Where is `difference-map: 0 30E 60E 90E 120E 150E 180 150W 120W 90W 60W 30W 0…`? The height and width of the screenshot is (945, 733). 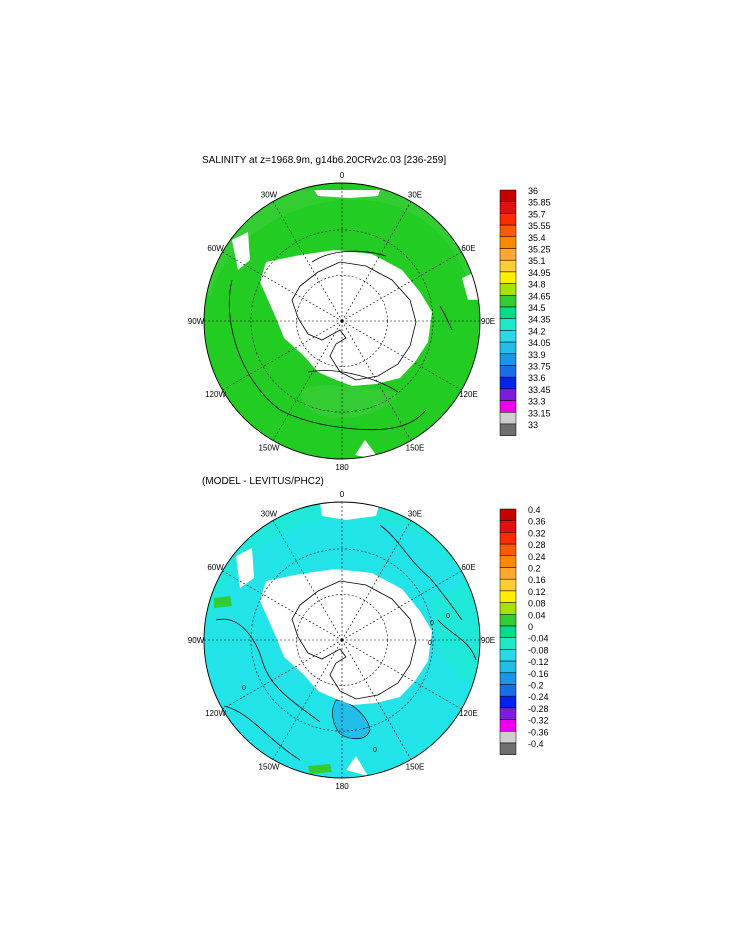 difference-map: 0 30E 60E 90E 120E 150E 180 150W 120W 90W 60W 30W 0… is located at coordinates (341, 640).